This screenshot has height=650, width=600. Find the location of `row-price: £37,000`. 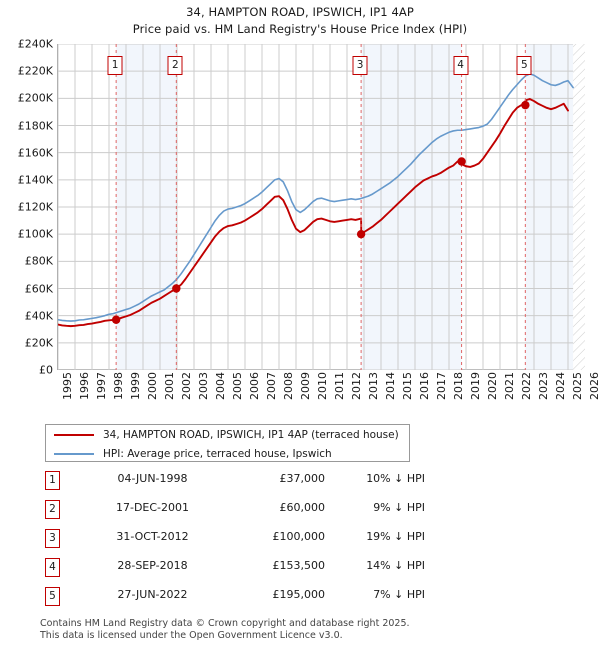

row-price: £37,000 is located at coordinates (302, 478).